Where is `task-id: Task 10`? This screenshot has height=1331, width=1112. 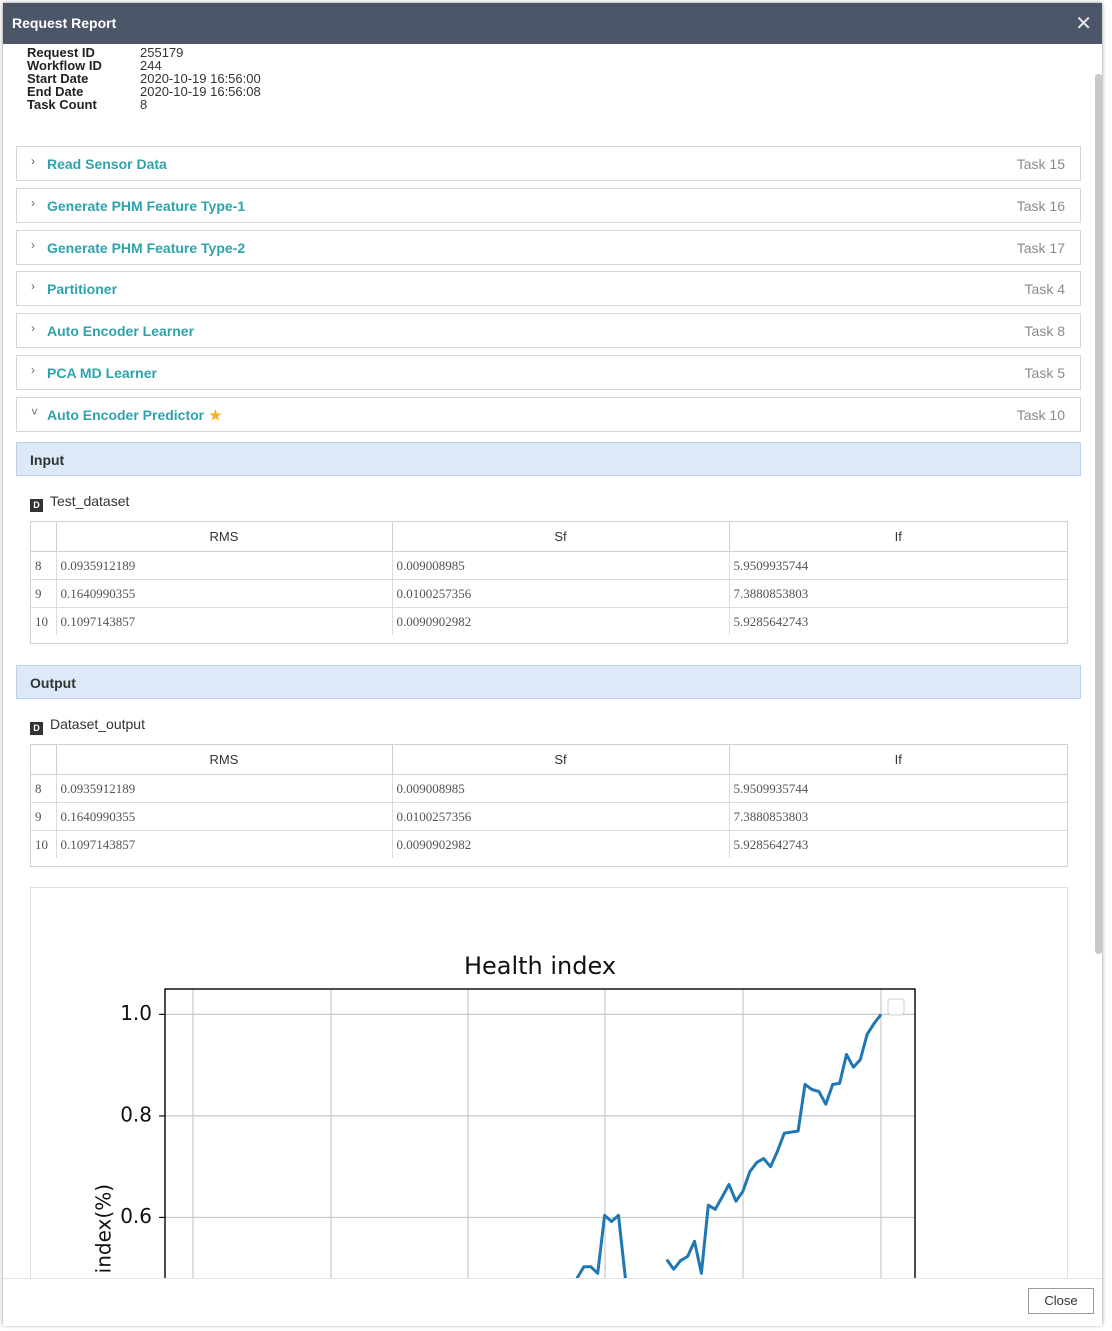 task-id: Task 10 is located at coordinates (1040, 414).